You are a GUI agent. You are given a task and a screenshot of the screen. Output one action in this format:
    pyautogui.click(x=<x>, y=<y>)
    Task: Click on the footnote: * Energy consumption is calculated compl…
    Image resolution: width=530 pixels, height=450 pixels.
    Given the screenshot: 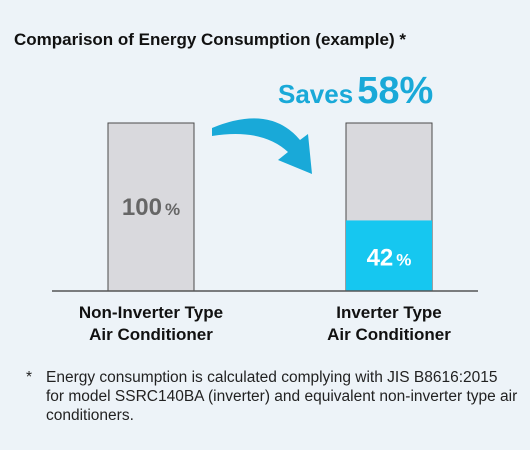 What is the action you would take?
    pyautogui.click(x=272, y=396)
    